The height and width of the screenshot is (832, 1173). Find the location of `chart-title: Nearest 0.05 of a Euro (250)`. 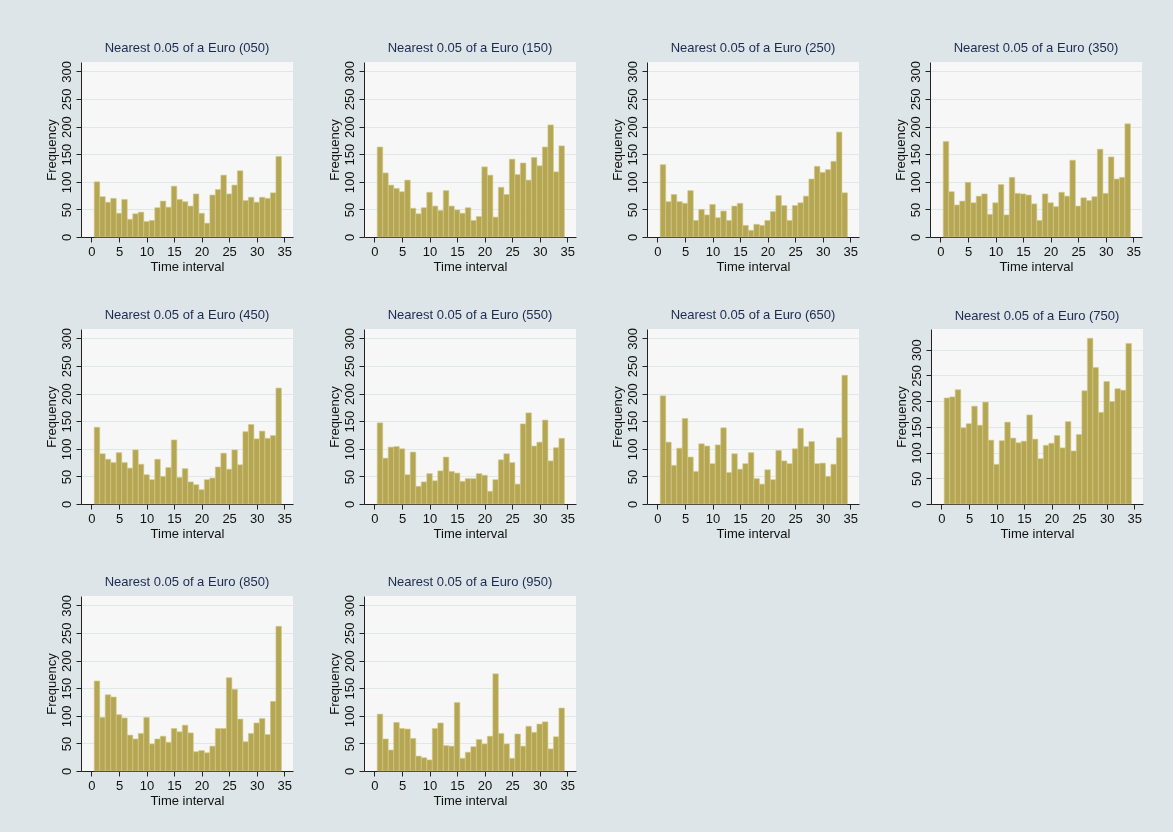

chart-title: Nearest 0.05 of a Euro (250) is located at coordinates (753, 47).